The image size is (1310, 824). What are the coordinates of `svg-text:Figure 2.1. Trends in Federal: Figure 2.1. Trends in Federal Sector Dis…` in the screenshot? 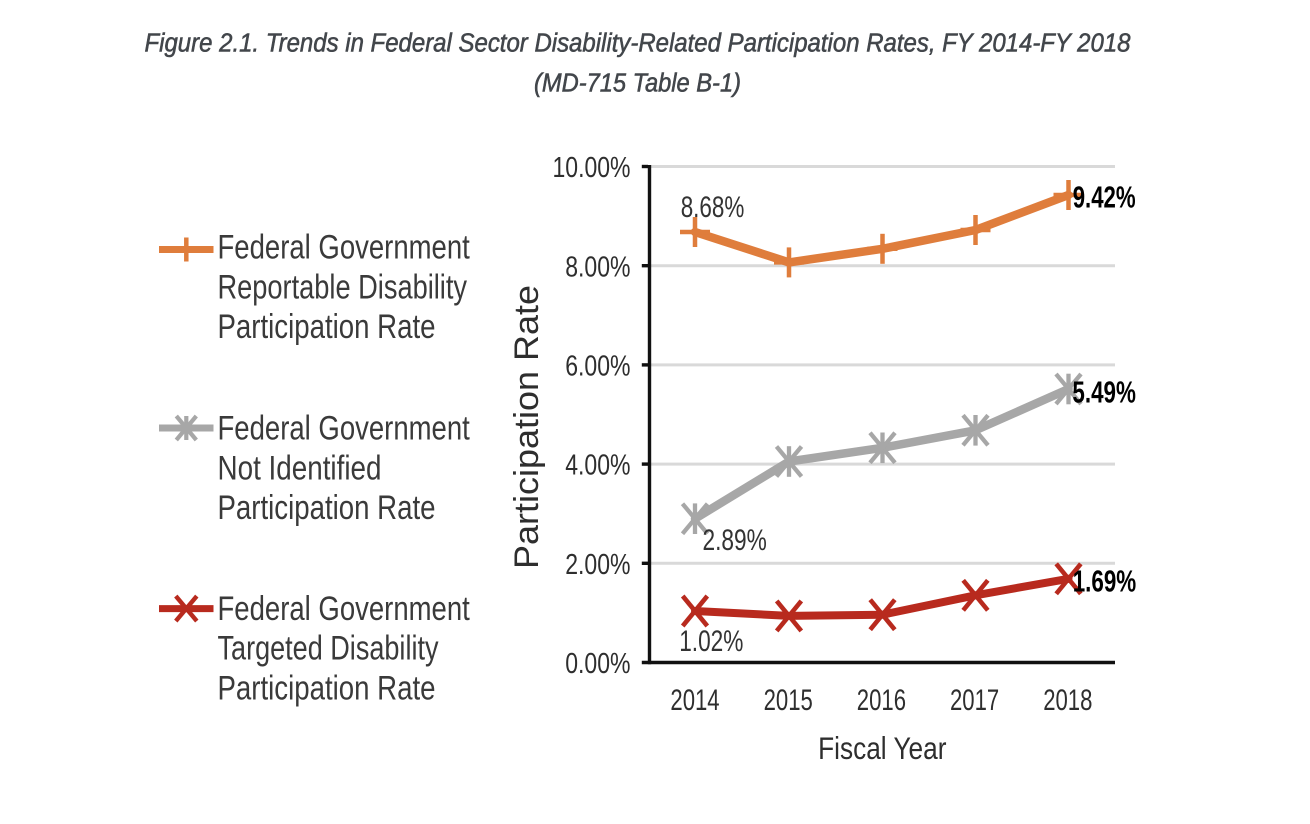 It's located at (638, 44).